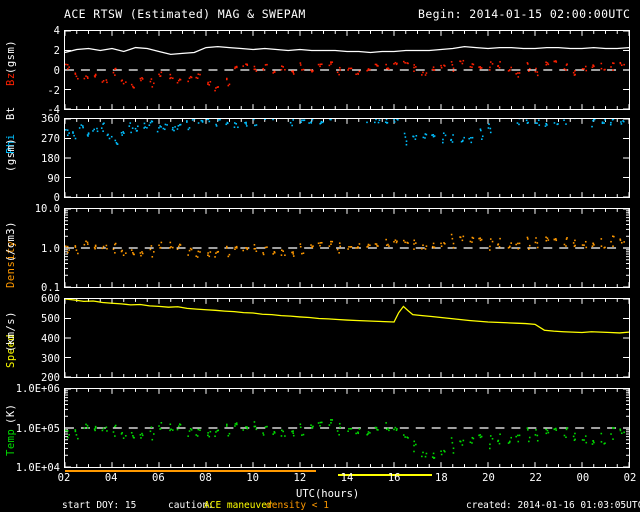  What do you see at coordinates (47, 209) in the screenshot?
I see `panel3-ytick-0: 10.0` at bounding box center [47, 209].